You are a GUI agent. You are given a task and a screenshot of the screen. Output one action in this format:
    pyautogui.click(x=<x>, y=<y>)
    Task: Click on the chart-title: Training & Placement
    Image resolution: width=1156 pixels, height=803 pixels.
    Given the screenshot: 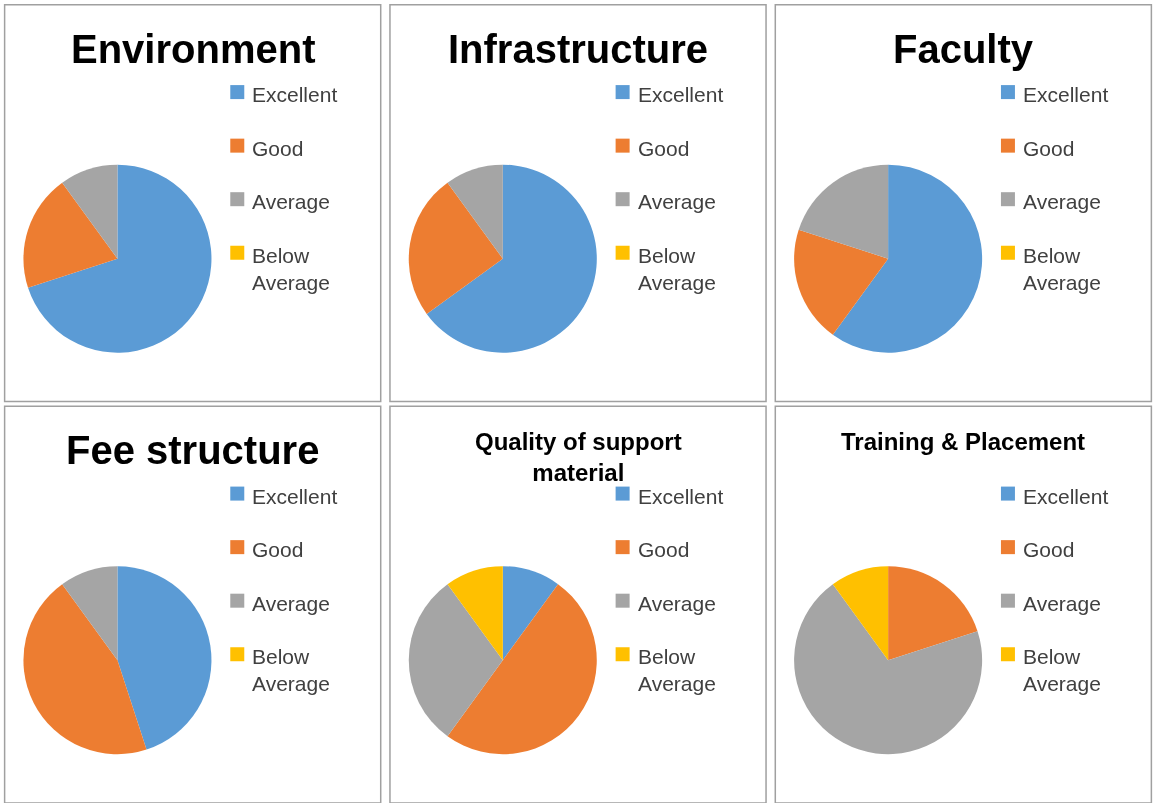 What is the action you would take?
    pyautogui.click(x=963, y=441)
    